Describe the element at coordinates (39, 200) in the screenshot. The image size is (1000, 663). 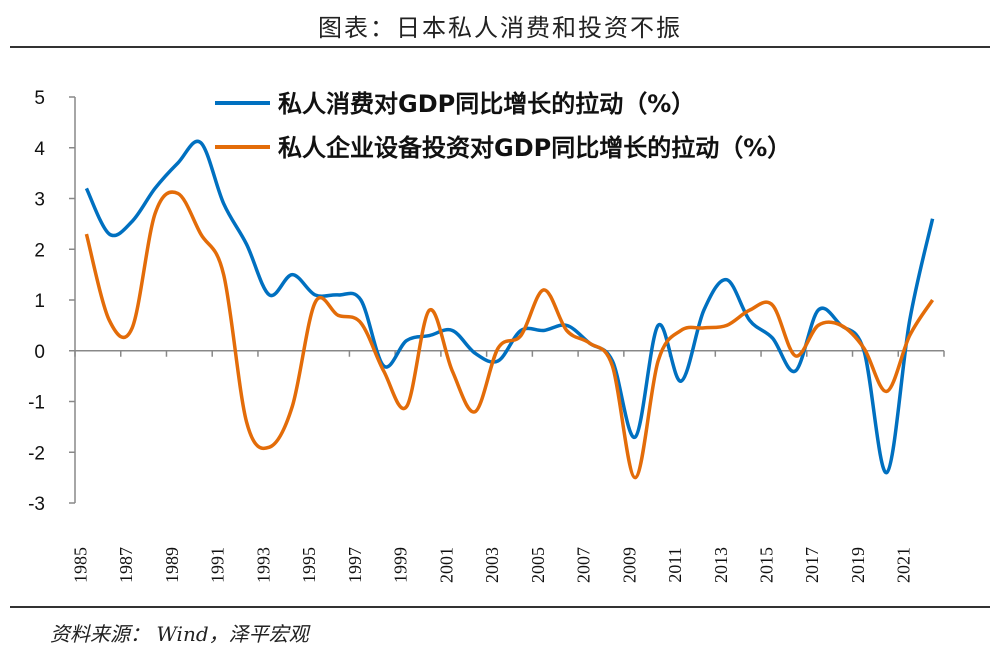
I see `y-tick-label: 3` at that location.